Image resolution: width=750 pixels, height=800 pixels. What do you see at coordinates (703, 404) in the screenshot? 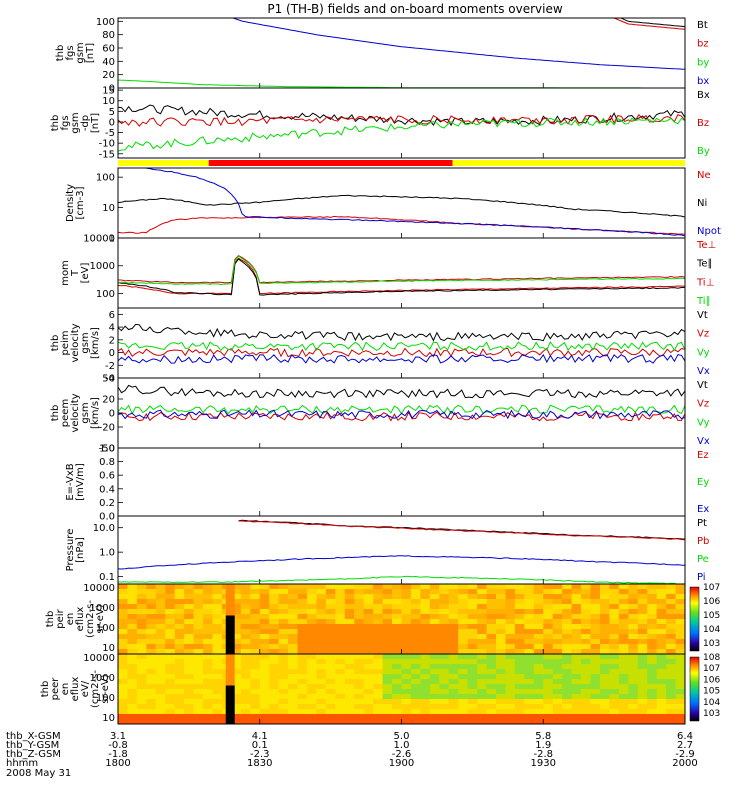
I see `legend-Vz: Vz` at bounding box center [703, 404].